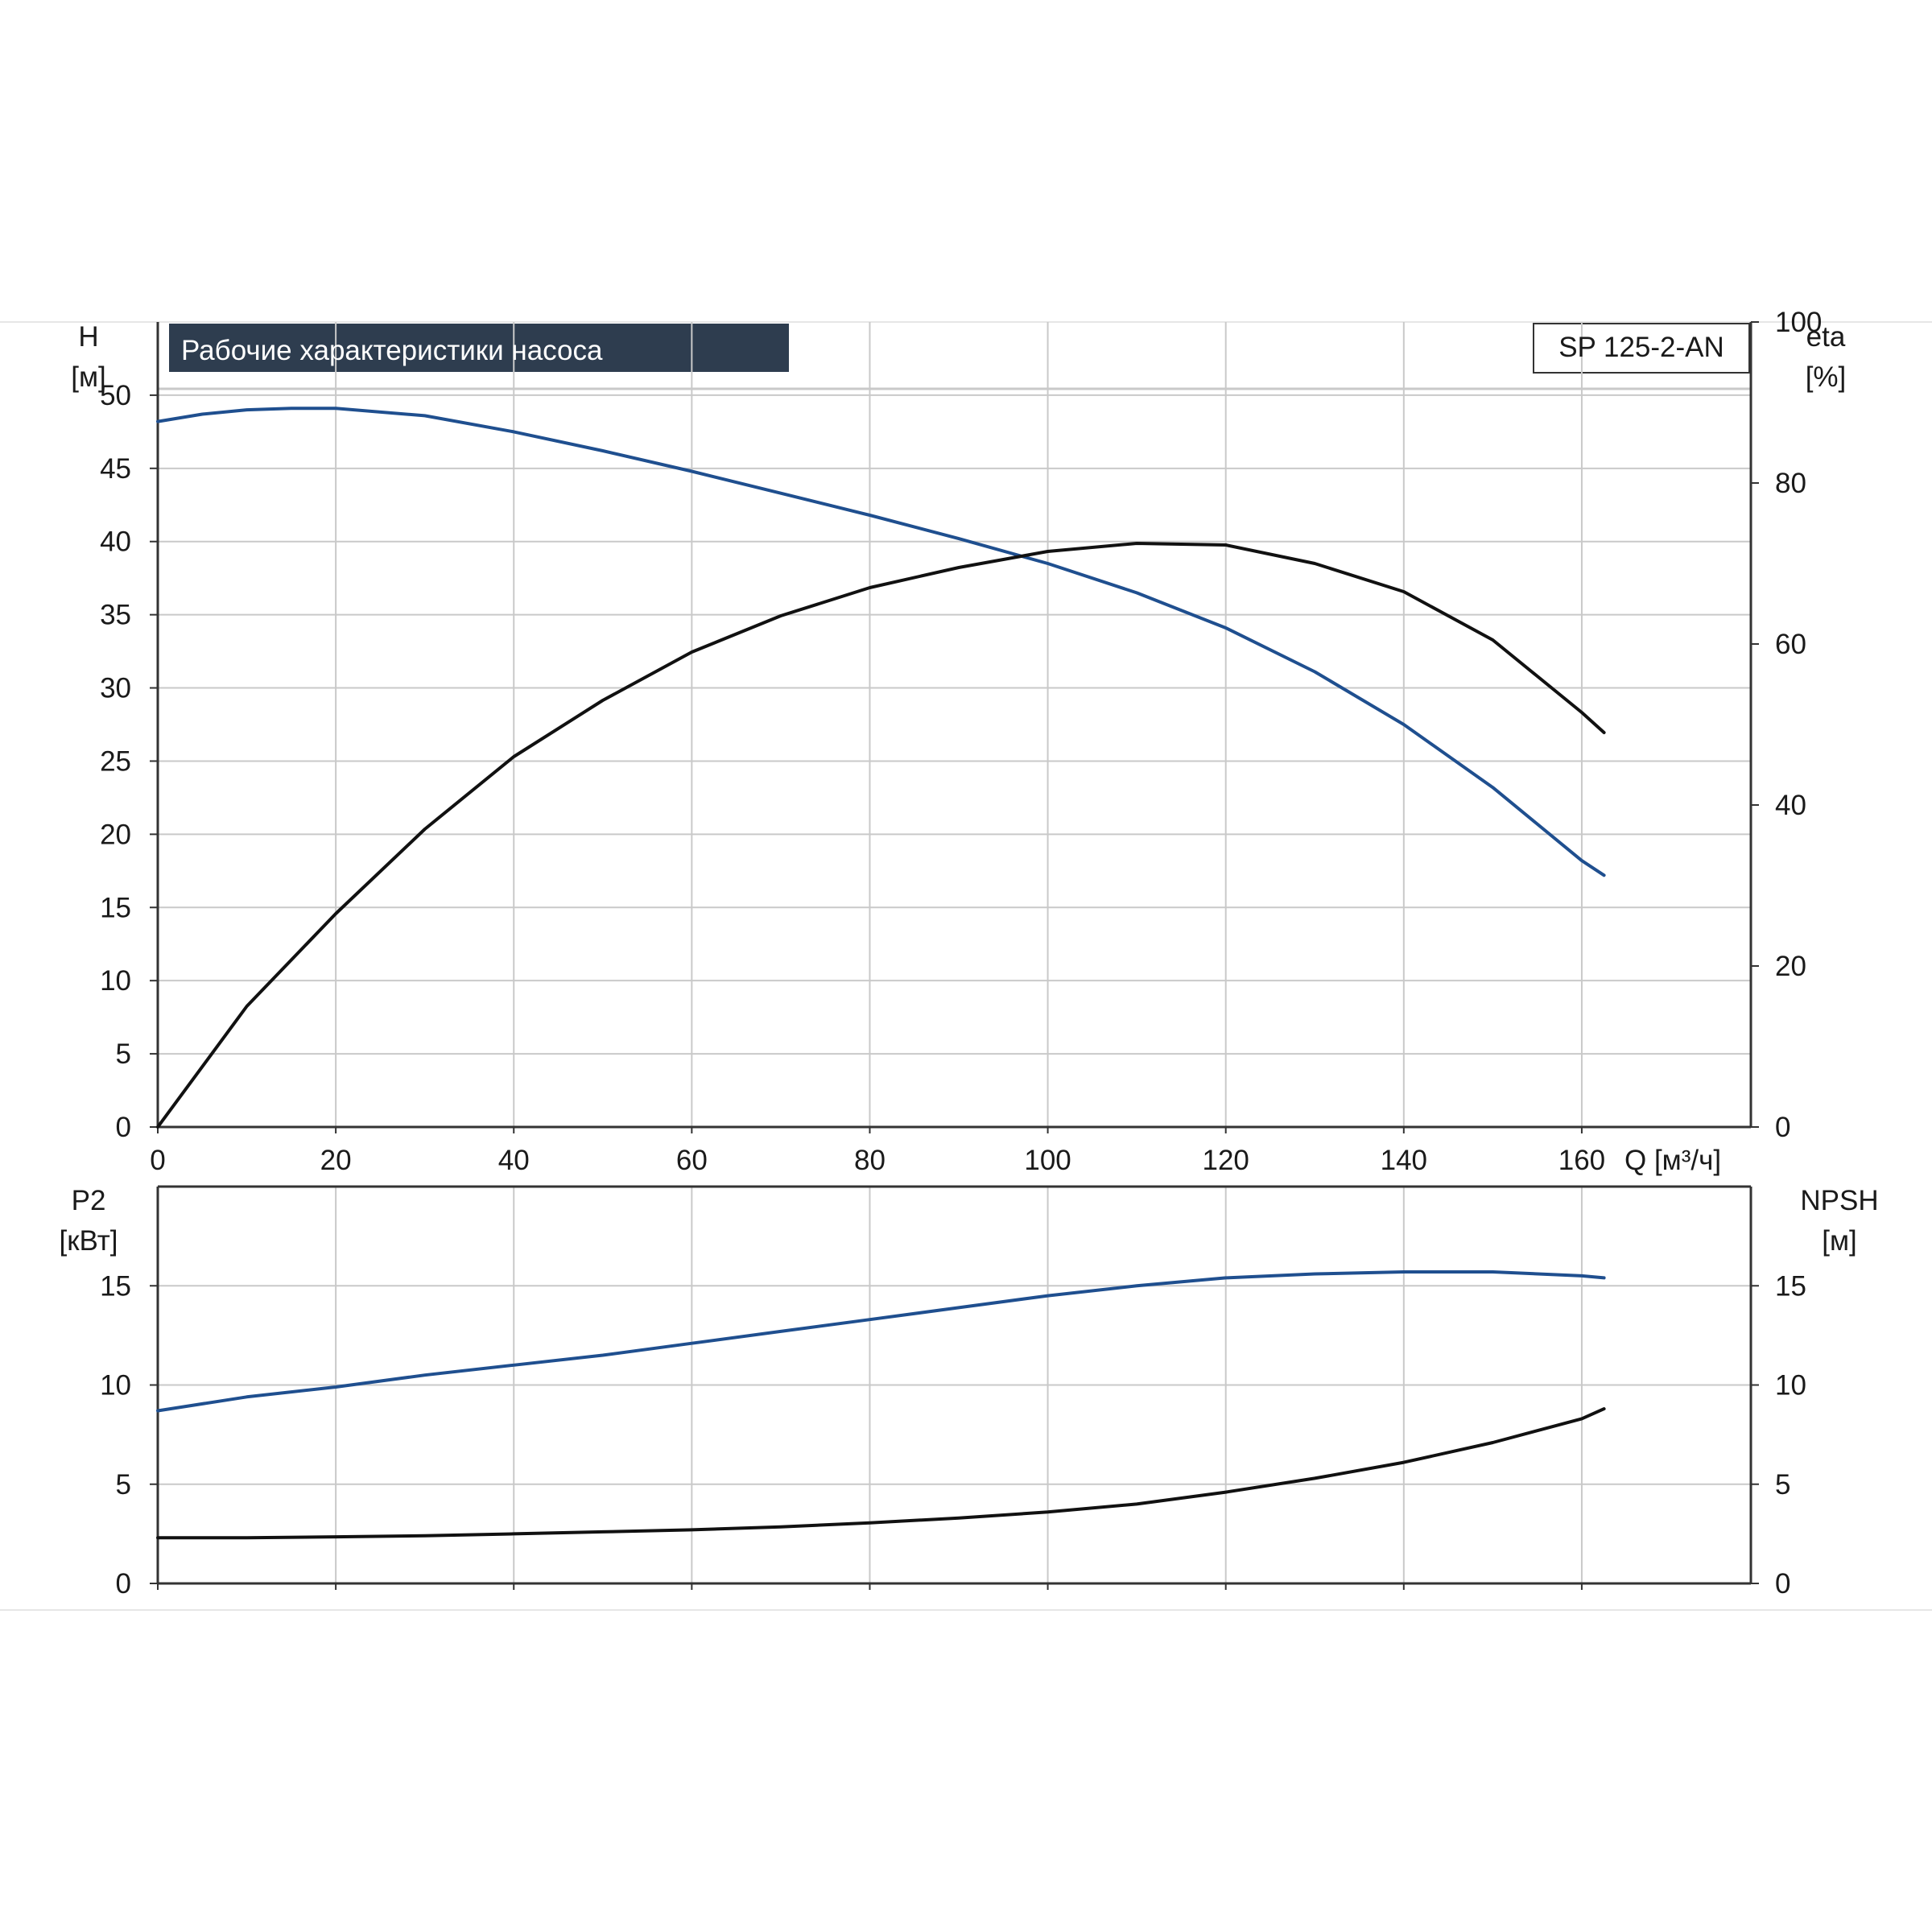  What do you see at coordinates (88, 337) in the screenshot?
I see `left-axis-title: H` at bounding box center [88, 337].